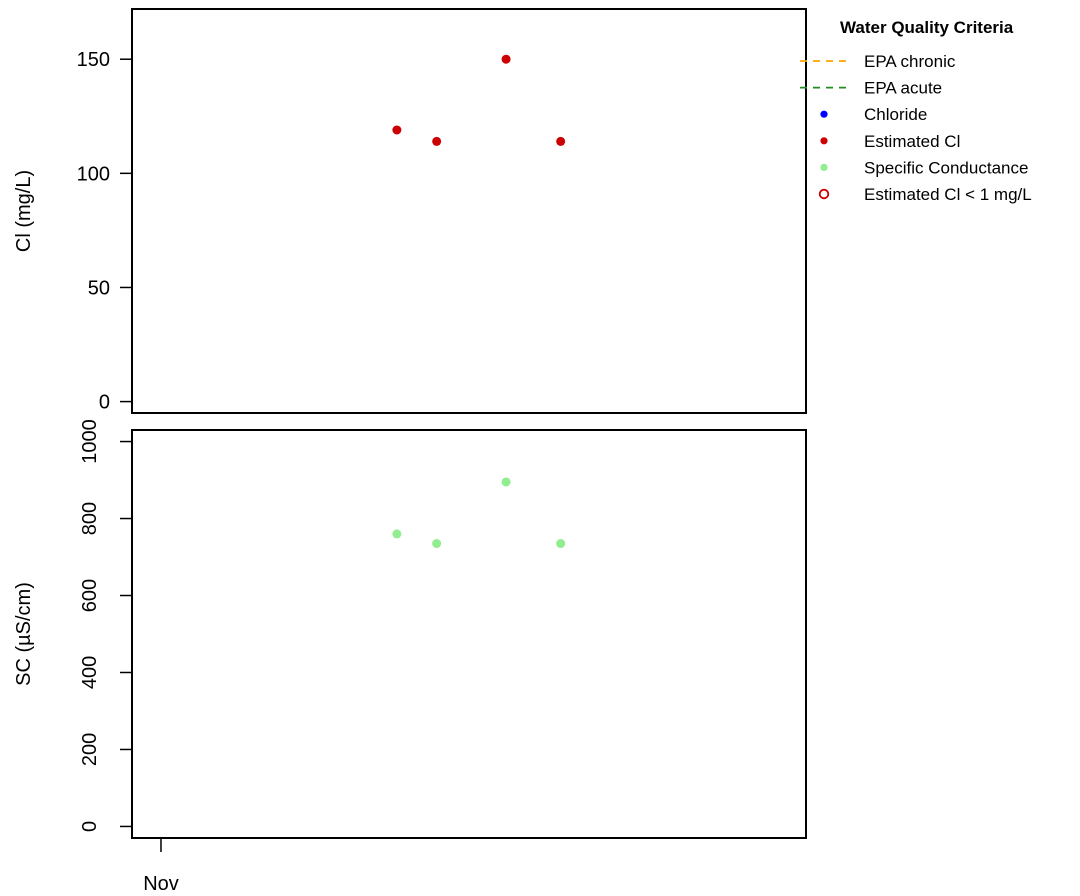  Describe the element at coordinates (90, 441) in the screenshot. I see `sc-y-tick-label-1000: 1000` at that location.